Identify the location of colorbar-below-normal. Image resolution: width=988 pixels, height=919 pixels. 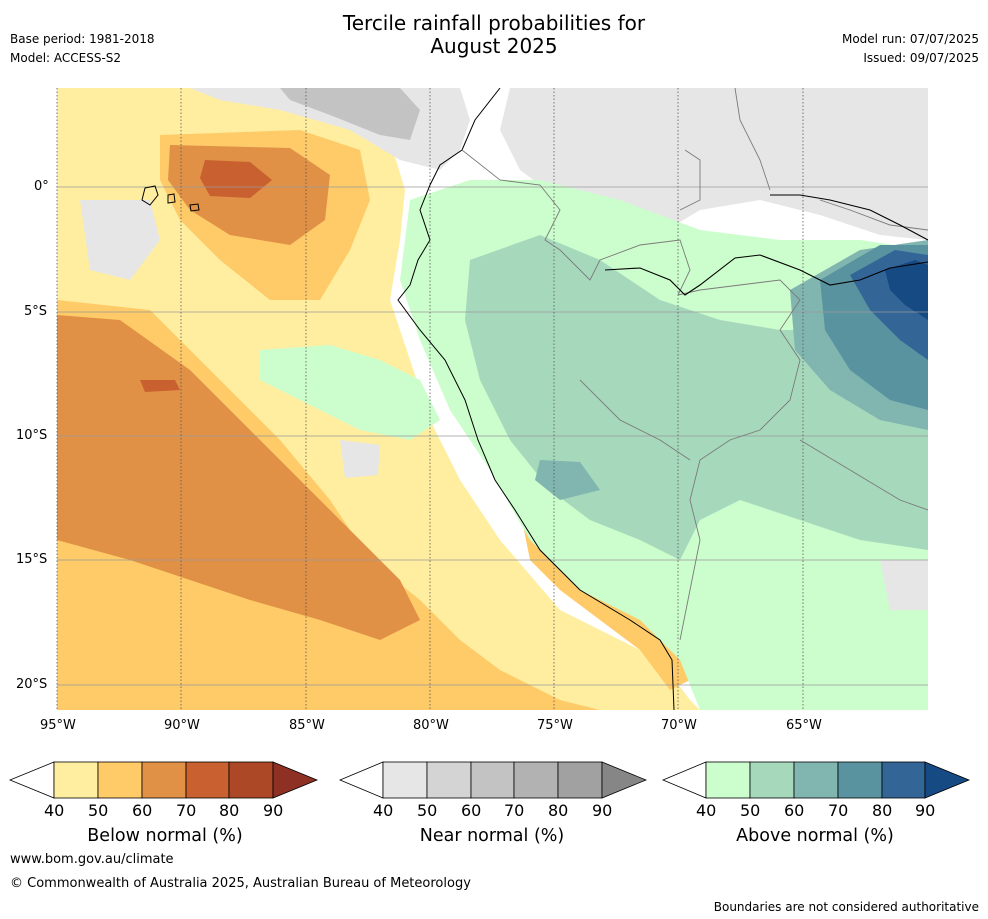
(163, 780).